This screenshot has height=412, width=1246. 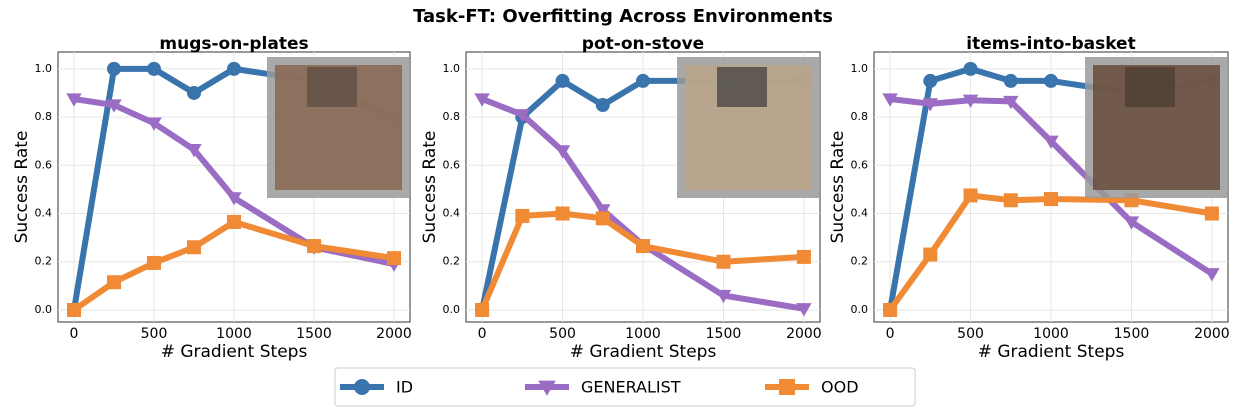 What do you see at coordinates (643, 44) in the screenshot?
I see `panel-title: pot-on-stove` at bounding box center [643, 44].